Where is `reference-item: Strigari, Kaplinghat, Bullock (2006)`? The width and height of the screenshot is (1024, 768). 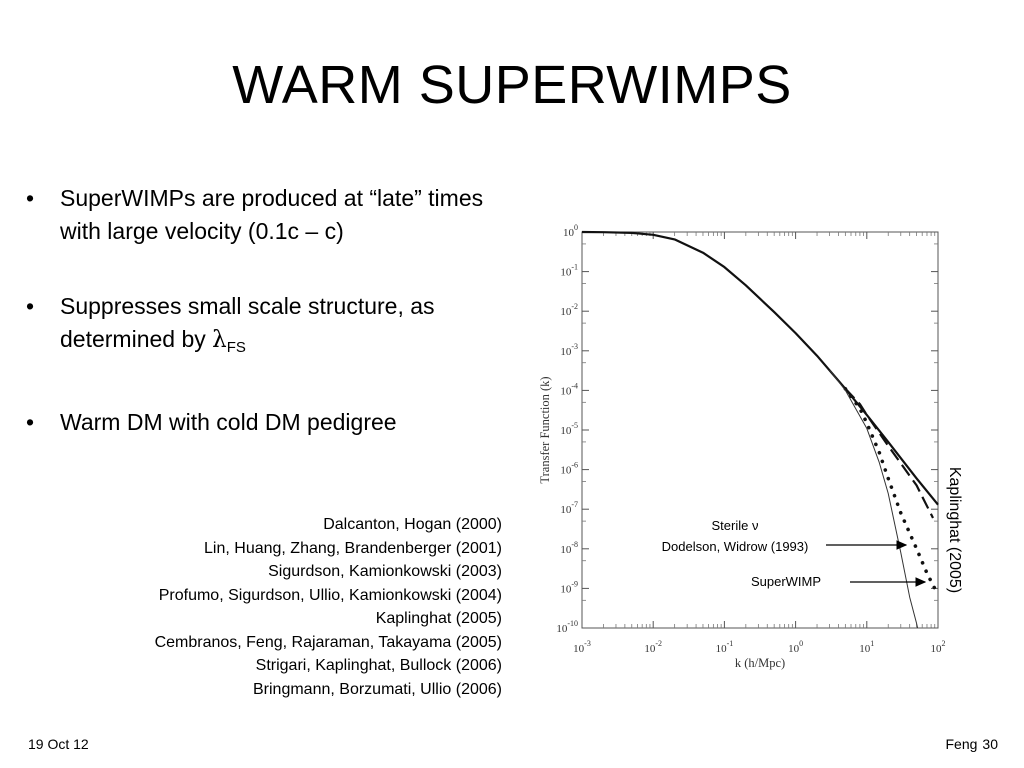 reference-item: Strigari, Kaplinghat, Bullock (2006) is located at coordinates (378, 665).